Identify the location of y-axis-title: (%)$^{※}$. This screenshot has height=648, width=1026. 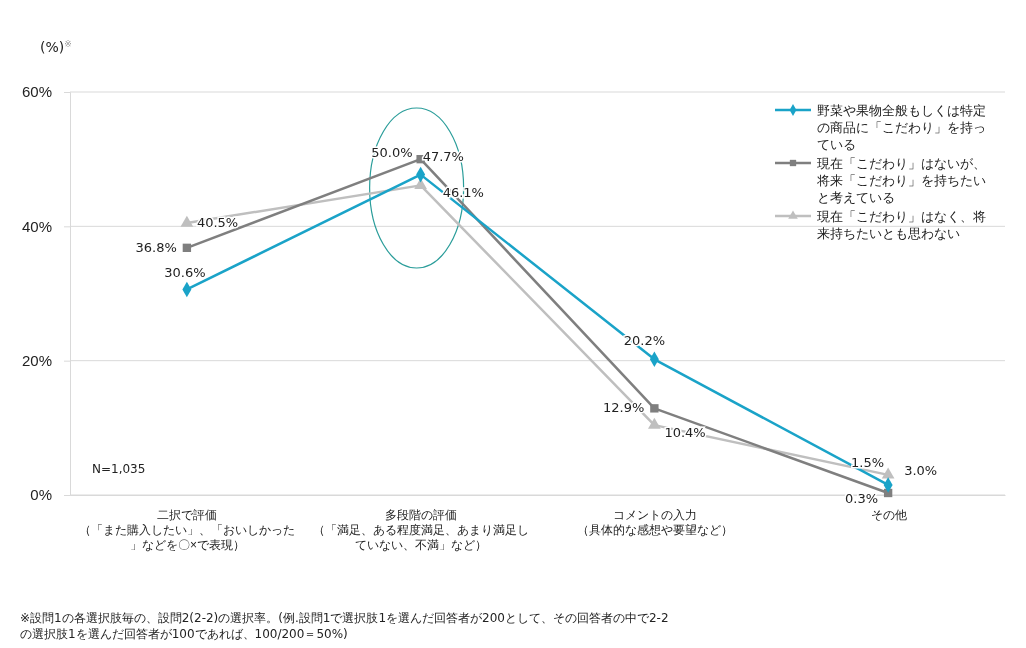
(56, 47).